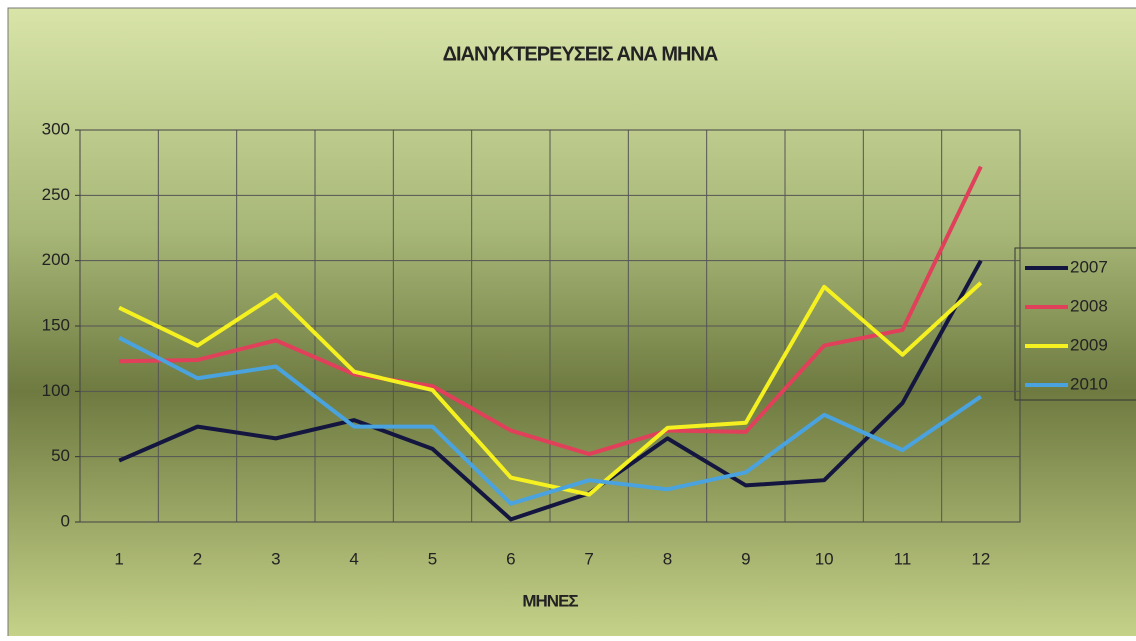 This screenshot has width=1136, height=641. I want to click on x-tick-label: 9, so click(745, 558).